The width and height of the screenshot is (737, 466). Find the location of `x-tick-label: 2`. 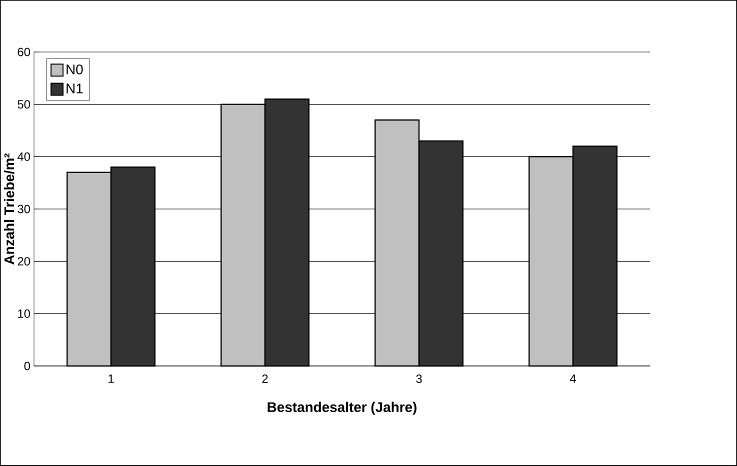

x-tick-label: 2 is located at coordinates (265, 378).